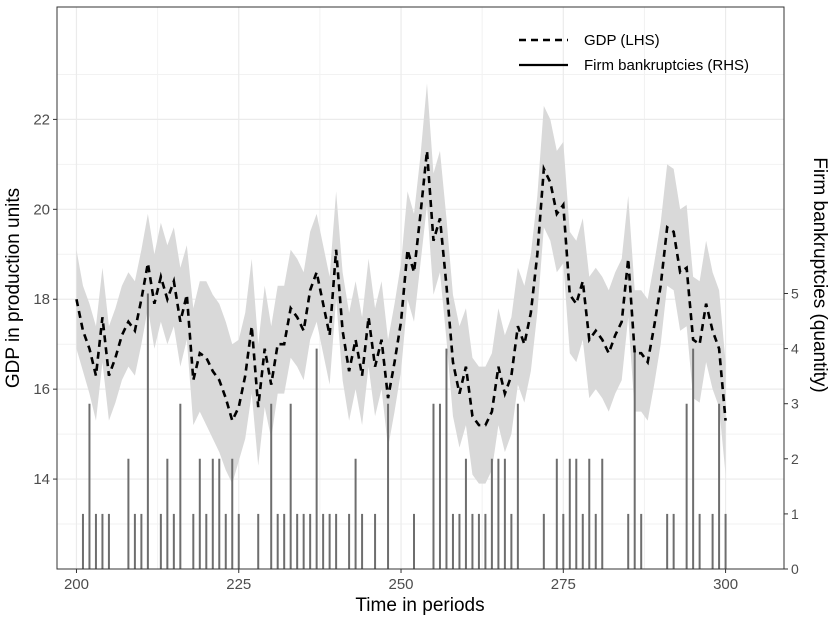  Describe the element at coordinates (13, 288) in the screenshot. I see `y-axis-title: GDP in production units` at that location.